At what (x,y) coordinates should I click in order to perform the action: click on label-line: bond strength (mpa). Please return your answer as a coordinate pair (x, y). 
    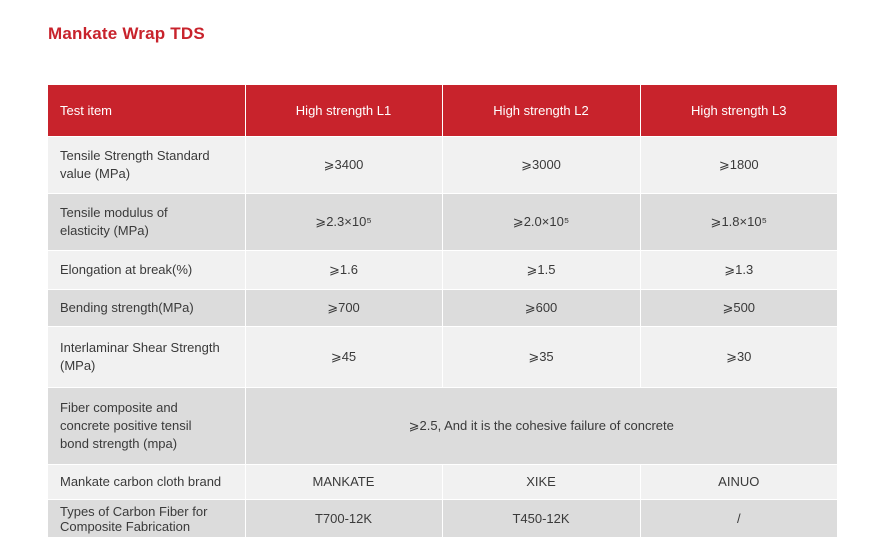
    Looking at the image, I should click on (119, 443).